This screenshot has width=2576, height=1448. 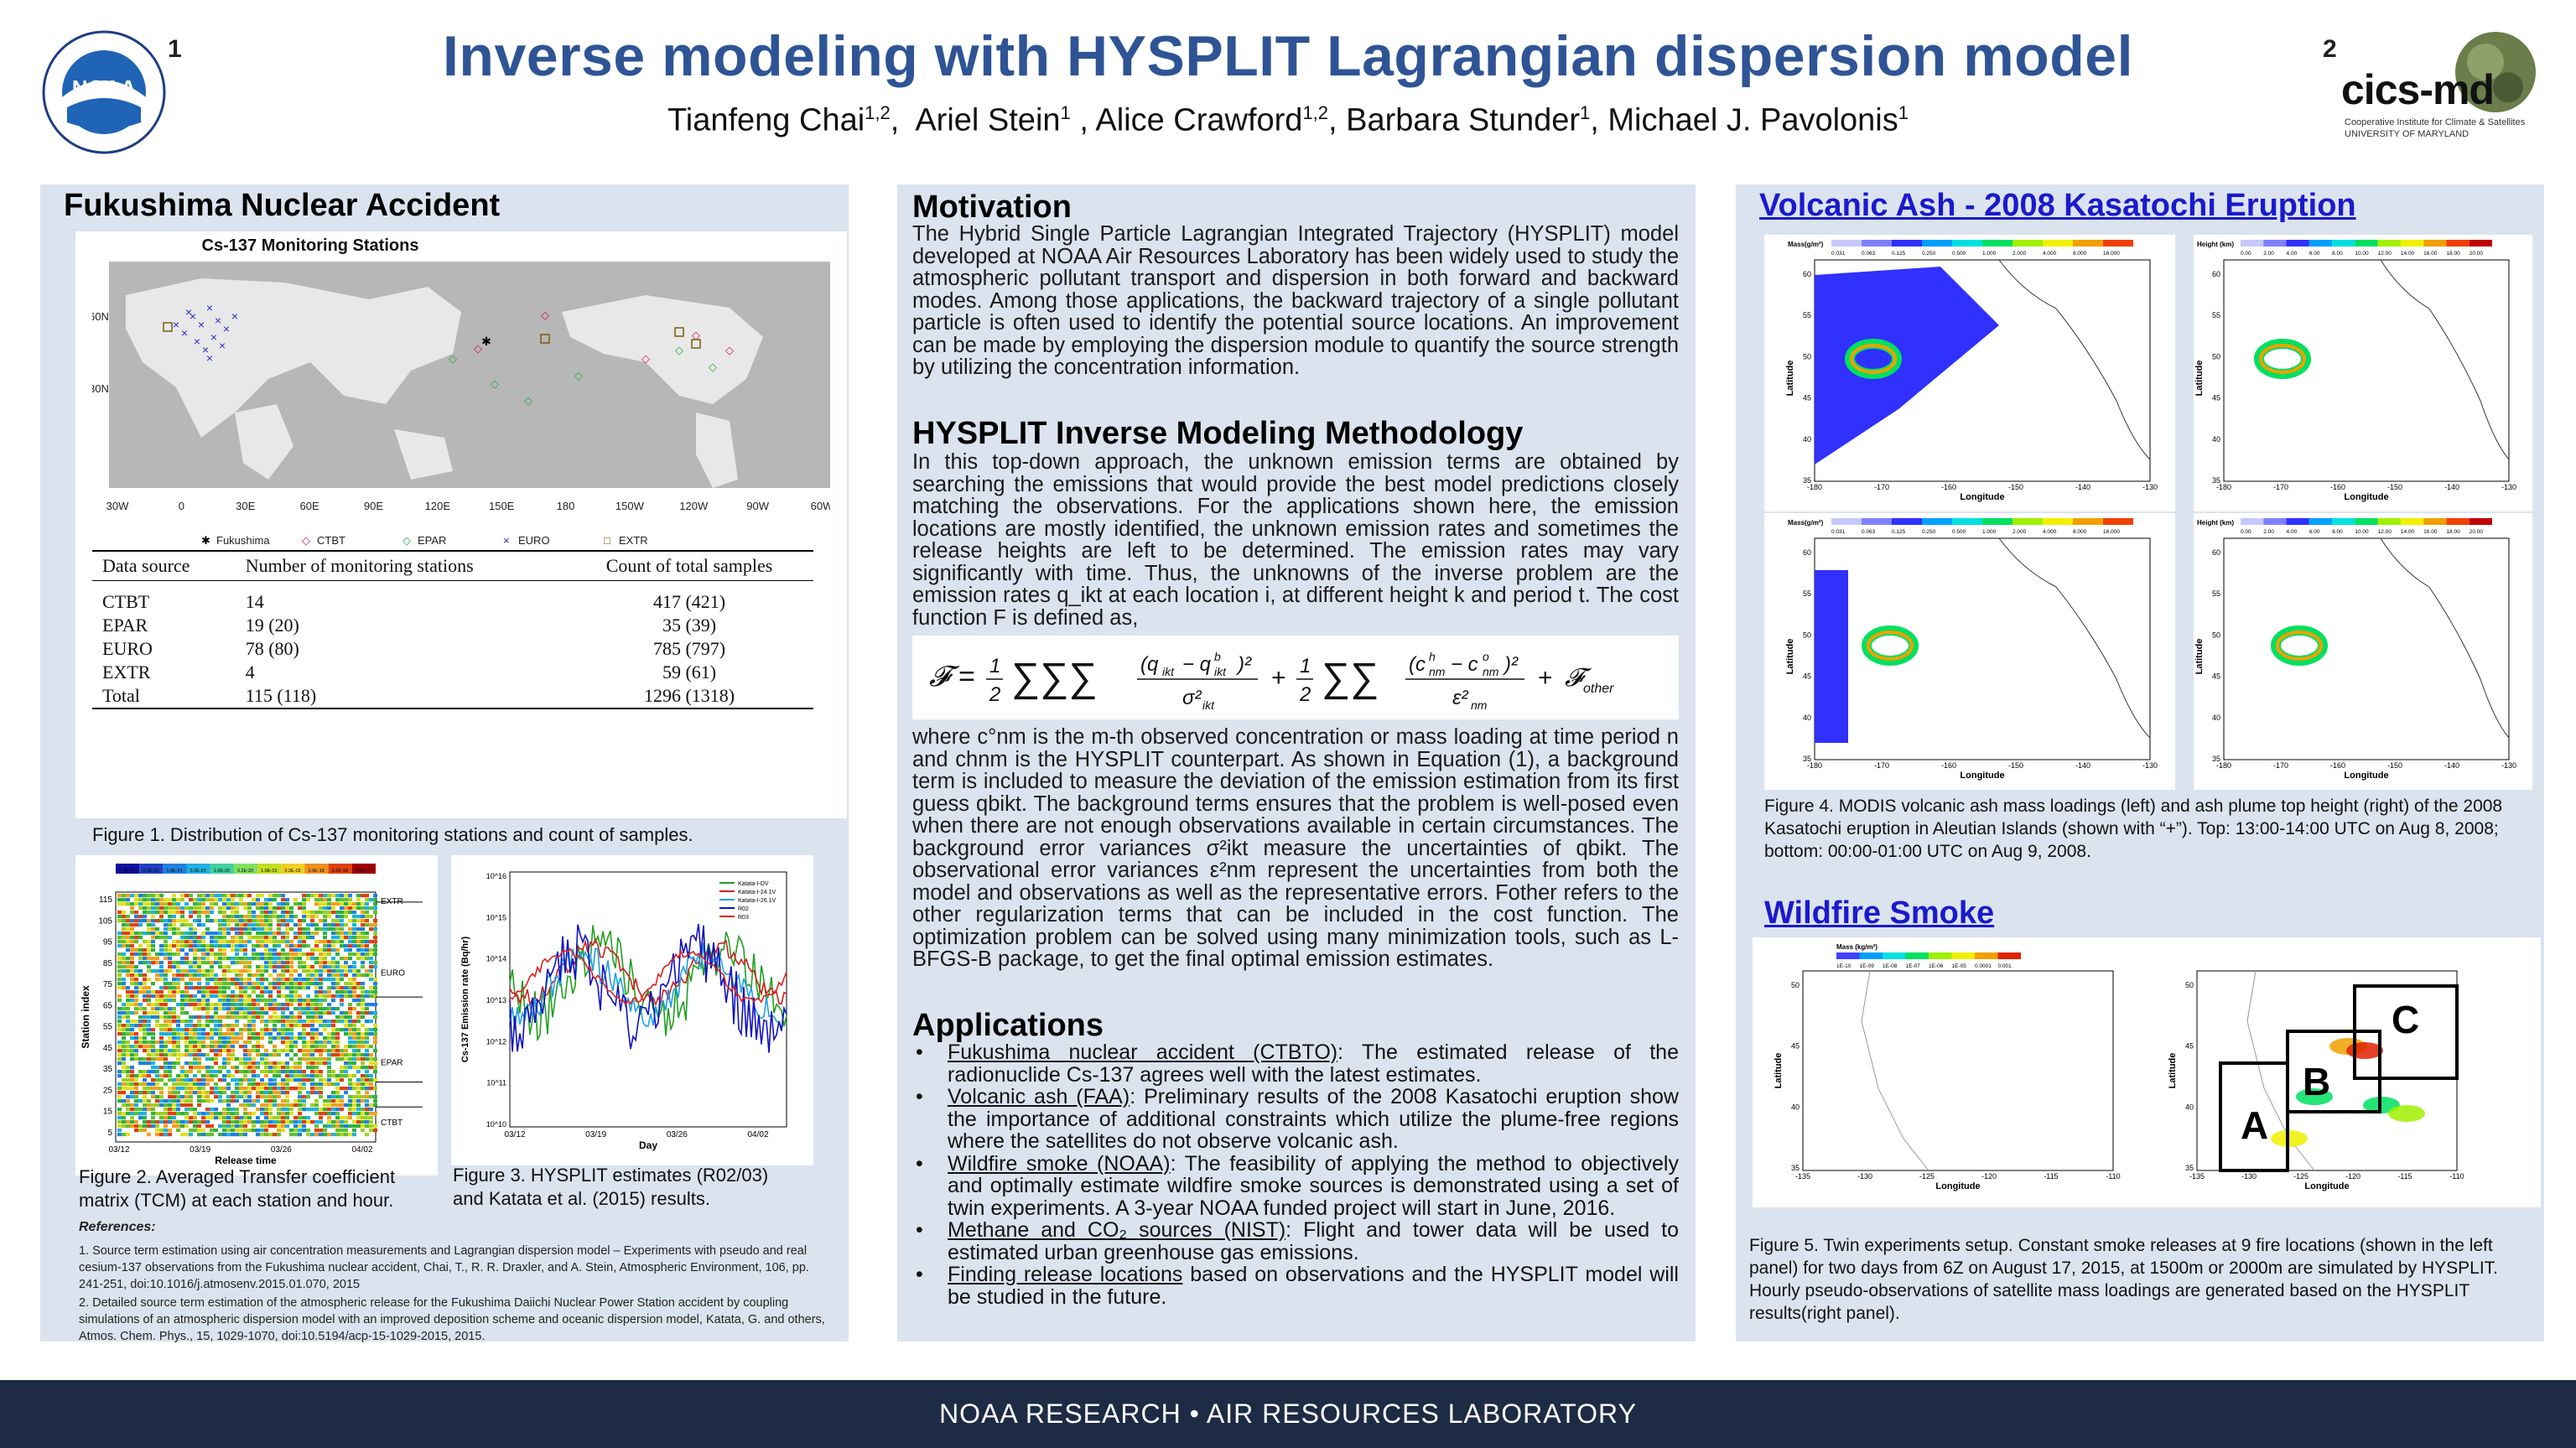 I want to click on application-link: Methane and CO₂ sources (NIST), so click(x=1117, y=1230).